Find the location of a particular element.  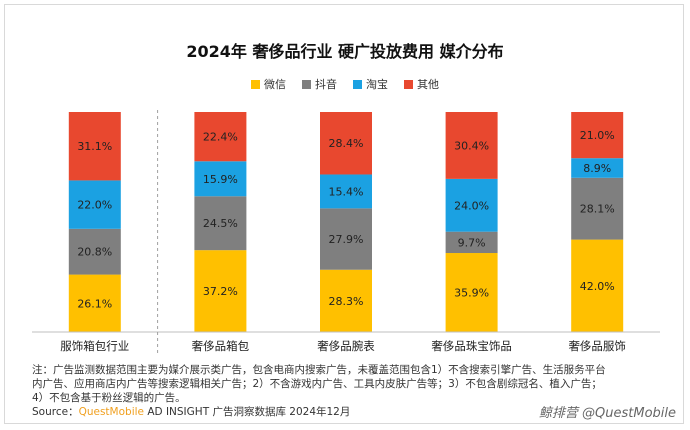

legend-item-douyin: 抖音 is located at coordinates (319, 84).